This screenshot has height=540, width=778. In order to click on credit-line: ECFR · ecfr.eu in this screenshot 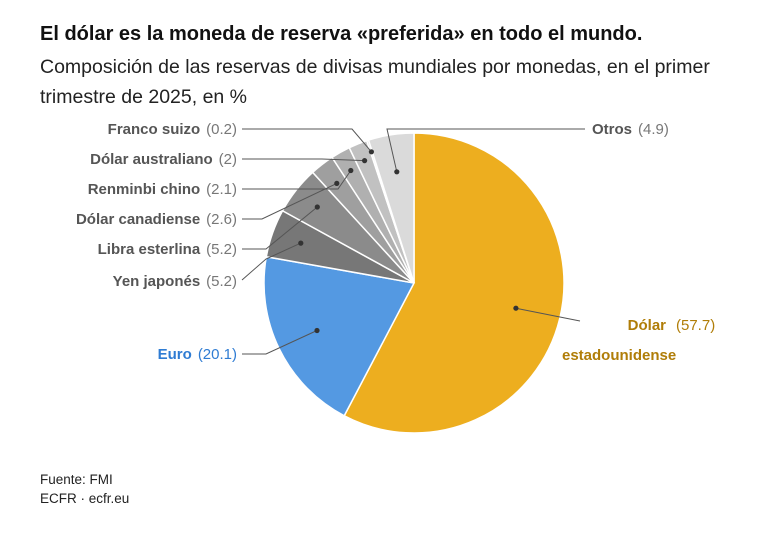, I will do `click(85, 498)`.